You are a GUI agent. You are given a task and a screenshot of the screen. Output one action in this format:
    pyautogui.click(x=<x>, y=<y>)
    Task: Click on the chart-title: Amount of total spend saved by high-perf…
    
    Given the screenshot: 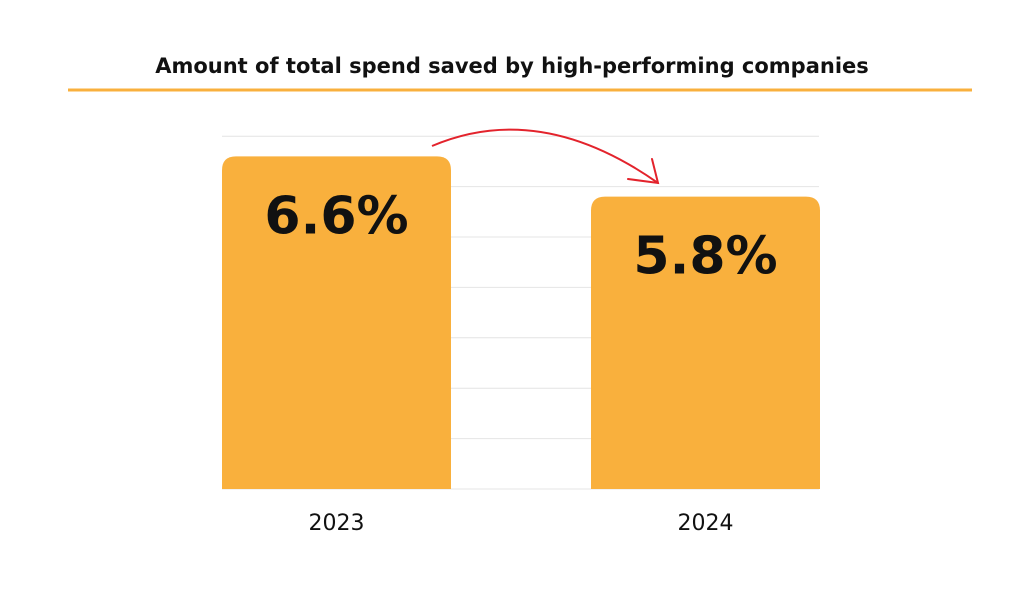 What is the action you would take?
    pyautogui.click(x=512, y=66)
    